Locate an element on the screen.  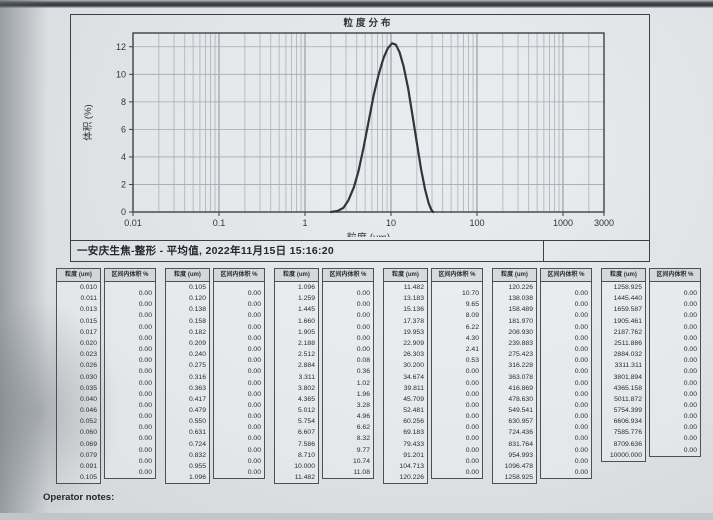
y-tick-label: 6 is located at coordinates (123, 130).